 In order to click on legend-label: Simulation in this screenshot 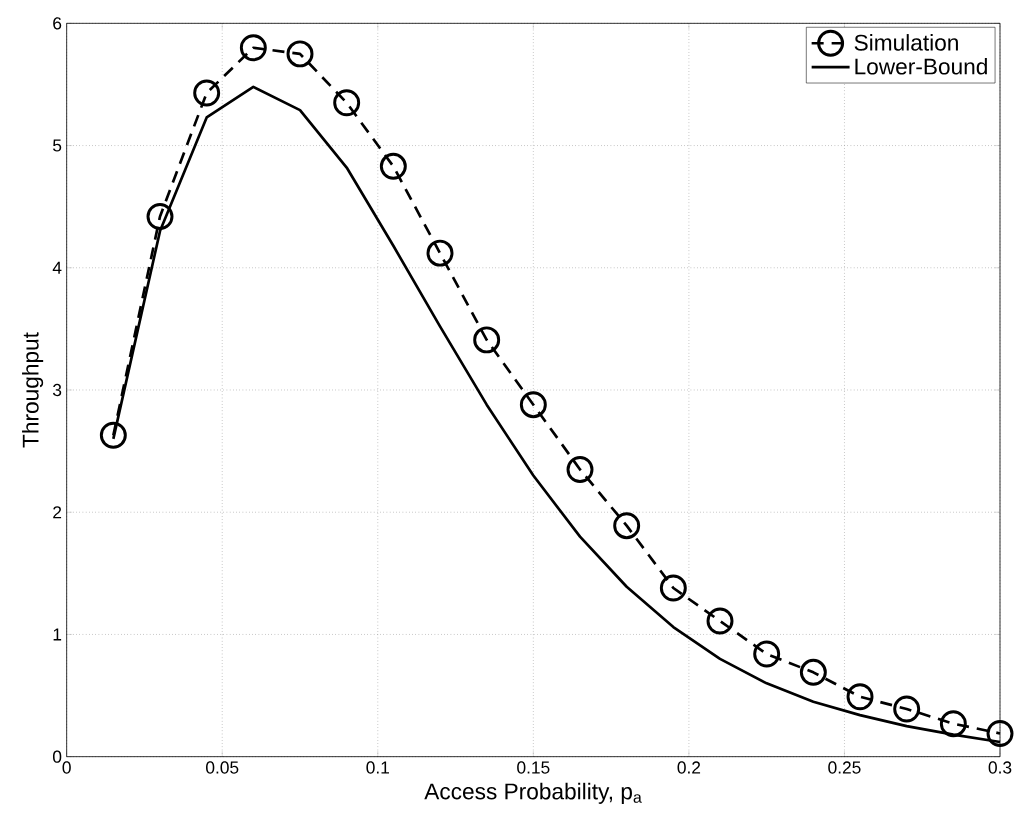, I will do `click(906, 42)`.